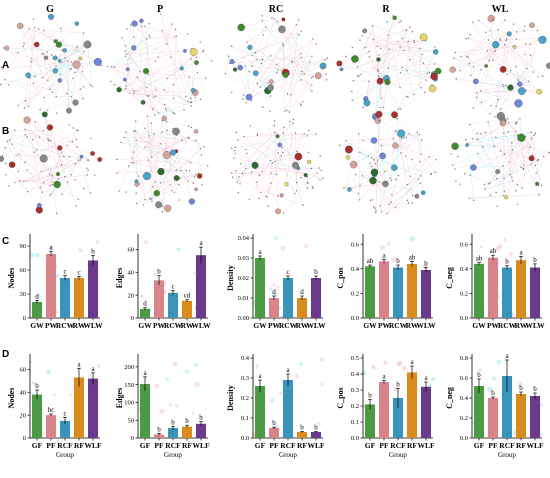 This screenshot has height=478, width=550. I want to click on y-tick-label: 0.4, so click(464, 269).